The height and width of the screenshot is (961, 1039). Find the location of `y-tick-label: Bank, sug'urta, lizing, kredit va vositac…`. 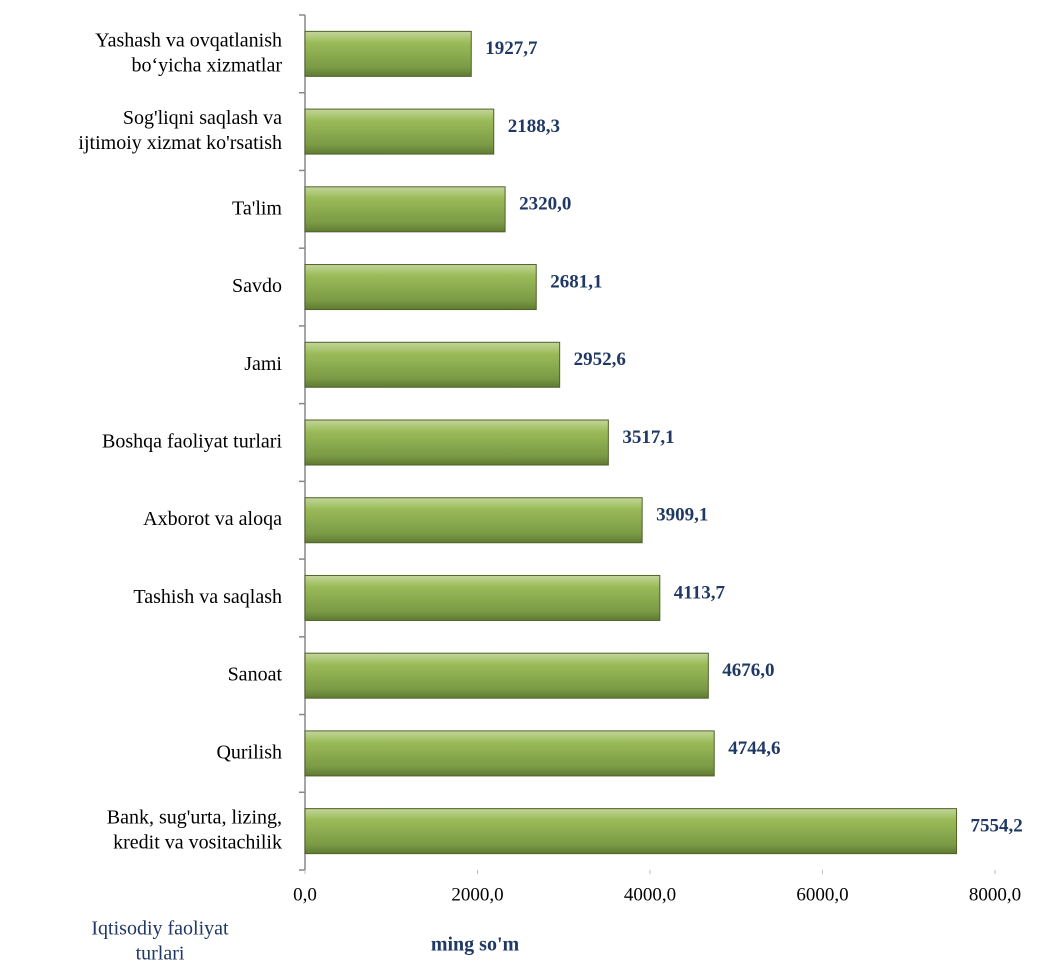

y-tick-label: Bank, sug'urta, lizing, kredit va vositac… is located at coordinates (194, 829).